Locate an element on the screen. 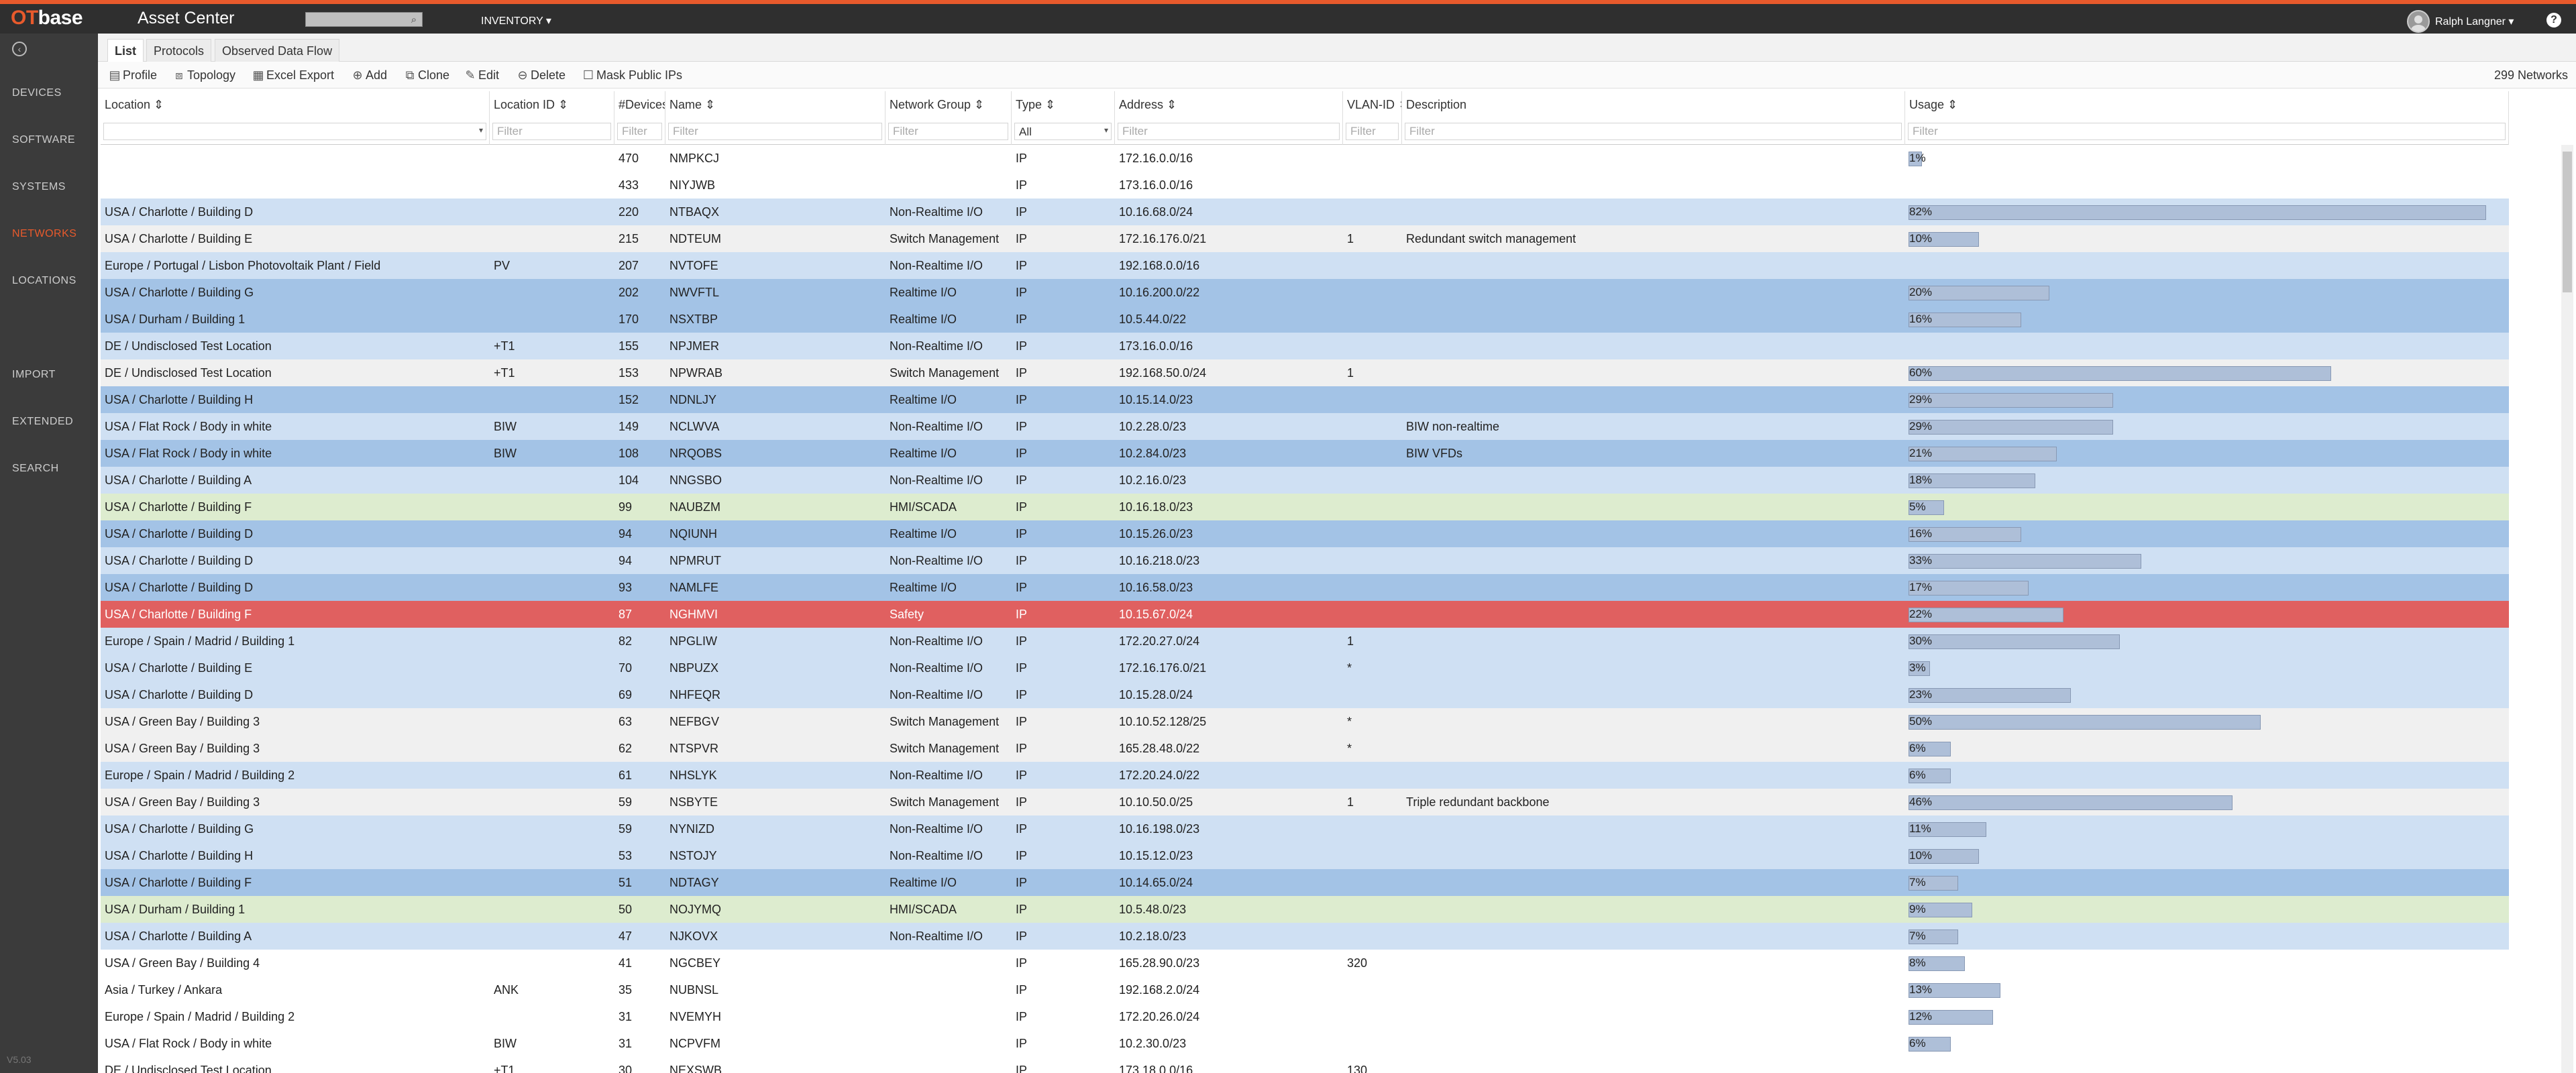 The image size is (2576, 1073). vlan-id-filter is located at coordinates (1372, 131).